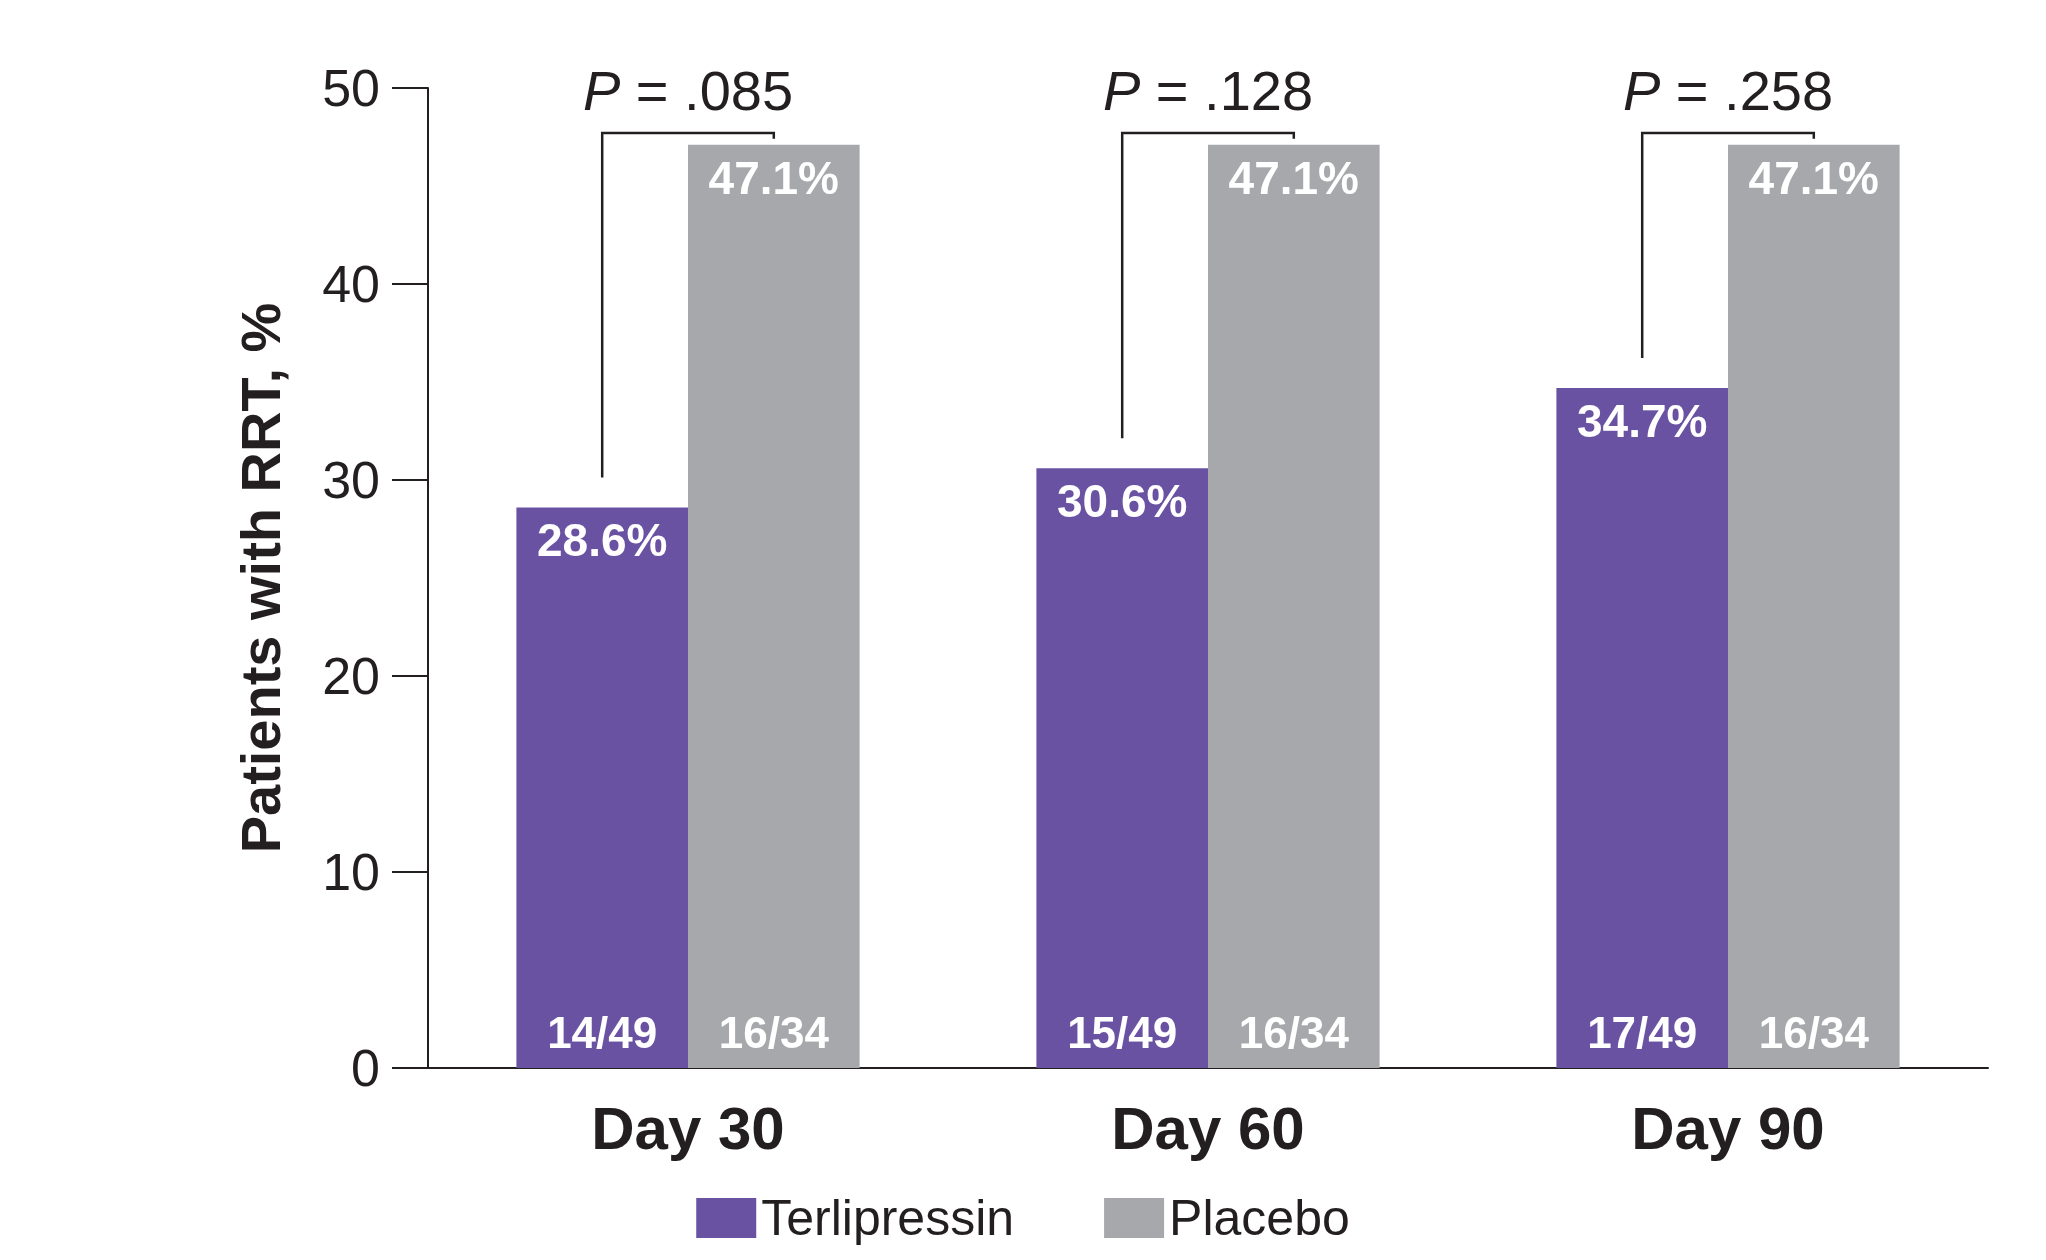  What do you see at coordinates (1728, 1128) in the screenshot?
I see `x-tick-label: Day 90` at bounding box center [1728, 1128].